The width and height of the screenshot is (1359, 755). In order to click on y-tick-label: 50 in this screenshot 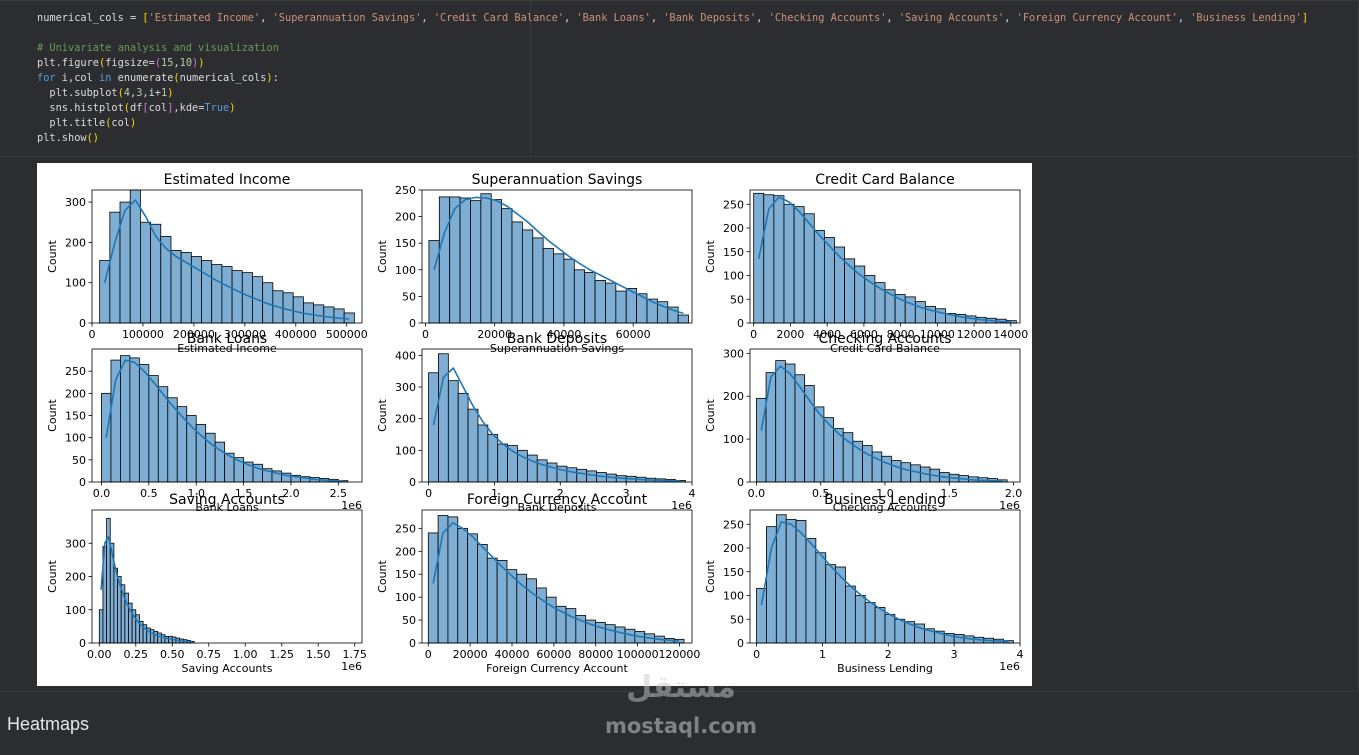, I will do `click(79, 460)`.